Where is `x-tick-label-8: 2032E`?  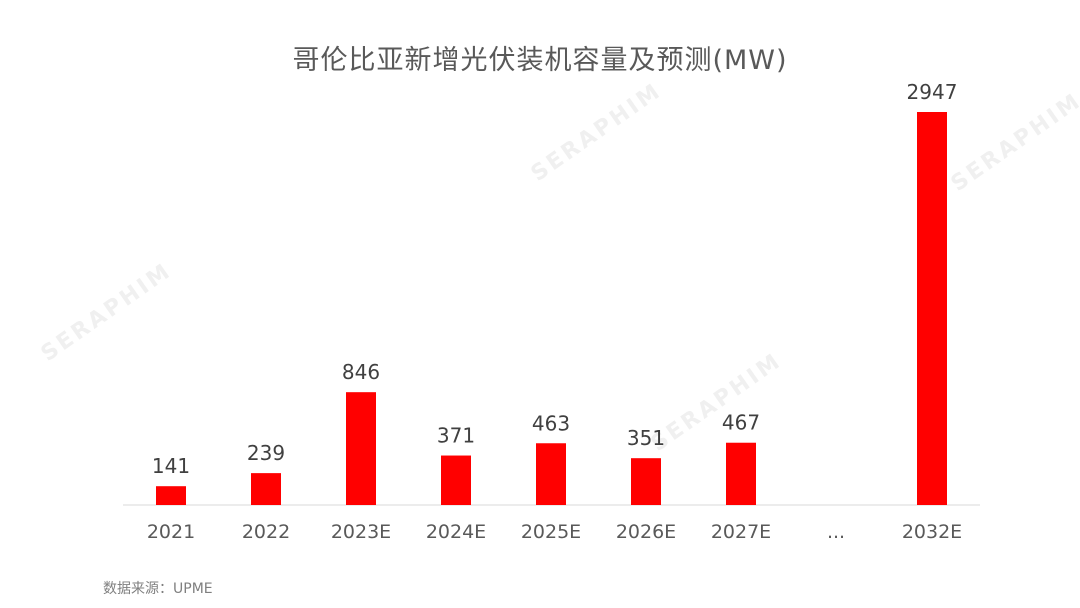 x-tick-label-8: 2032E is located at coordinates (932, 532).